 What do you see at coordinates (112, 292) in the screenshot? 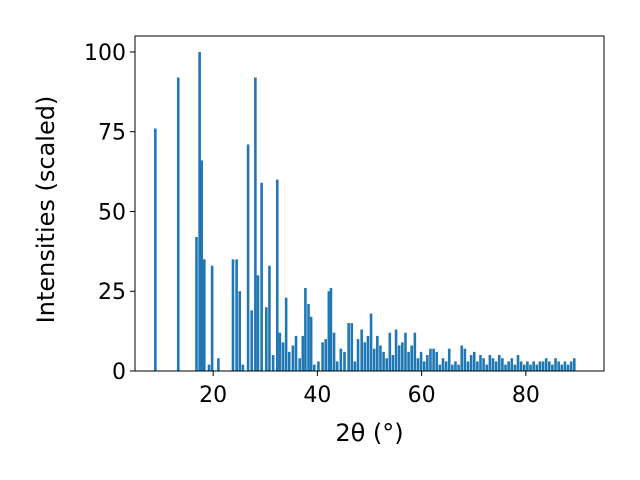
I see `y-tick-label: 25` at bounding box center [112, 292].